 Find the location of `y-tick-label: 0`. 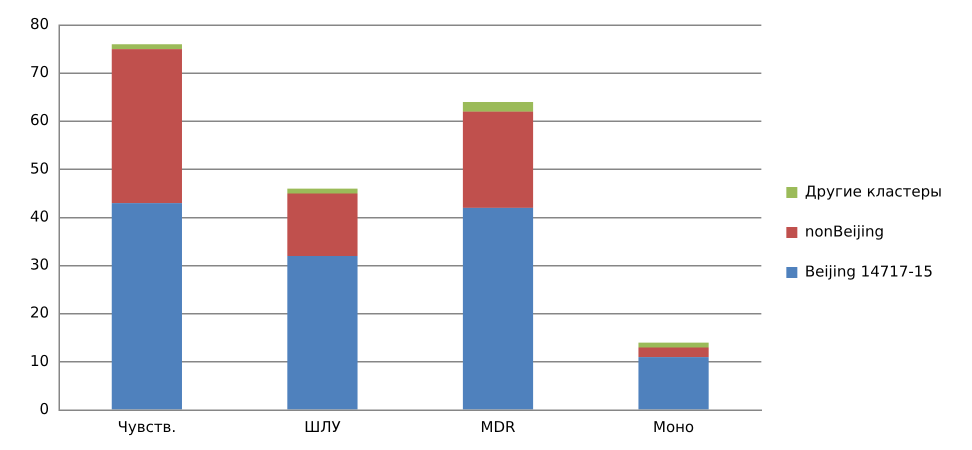

y-tick-label: 0 is located at coordinates (45, 409).